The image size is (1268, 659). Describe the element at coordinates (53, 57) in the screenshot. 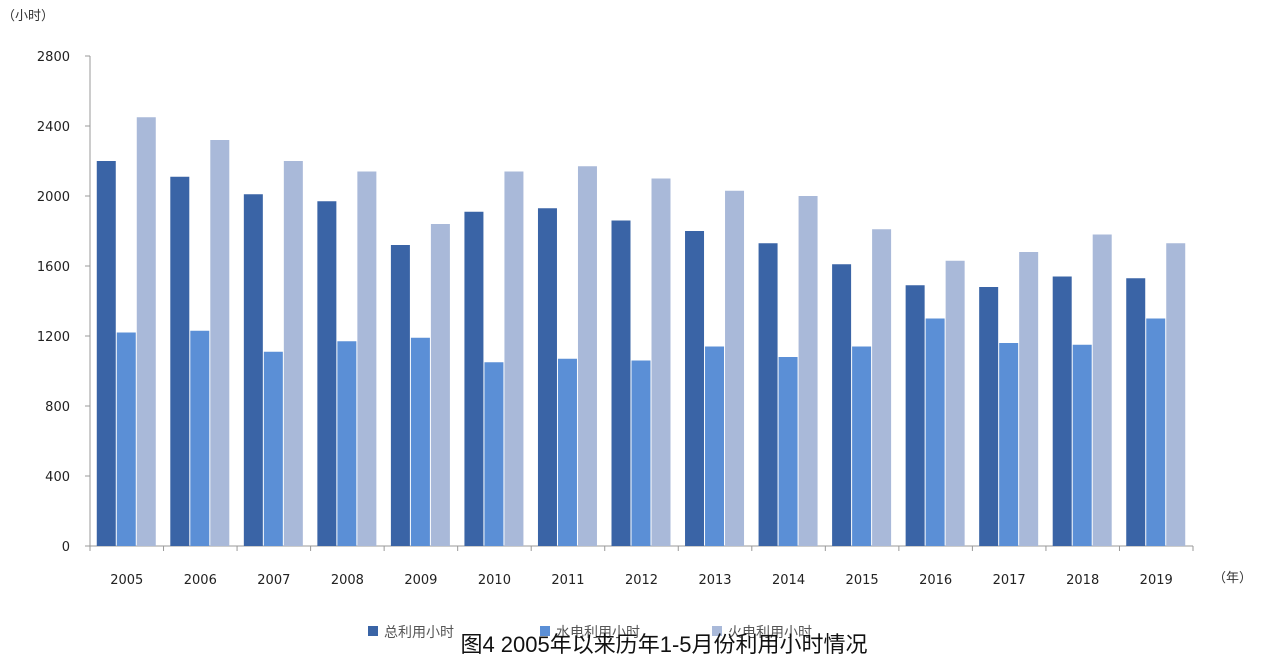

I see `y-tick-label: 2800` at that location.